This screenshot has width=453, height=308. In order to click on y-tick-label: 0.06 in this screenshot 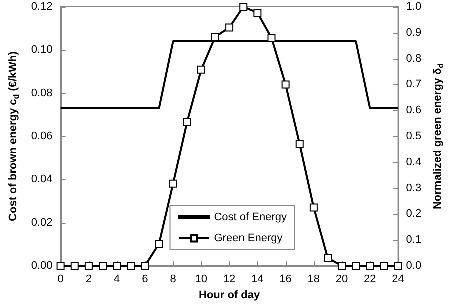, I will do `click(42, 136)`.